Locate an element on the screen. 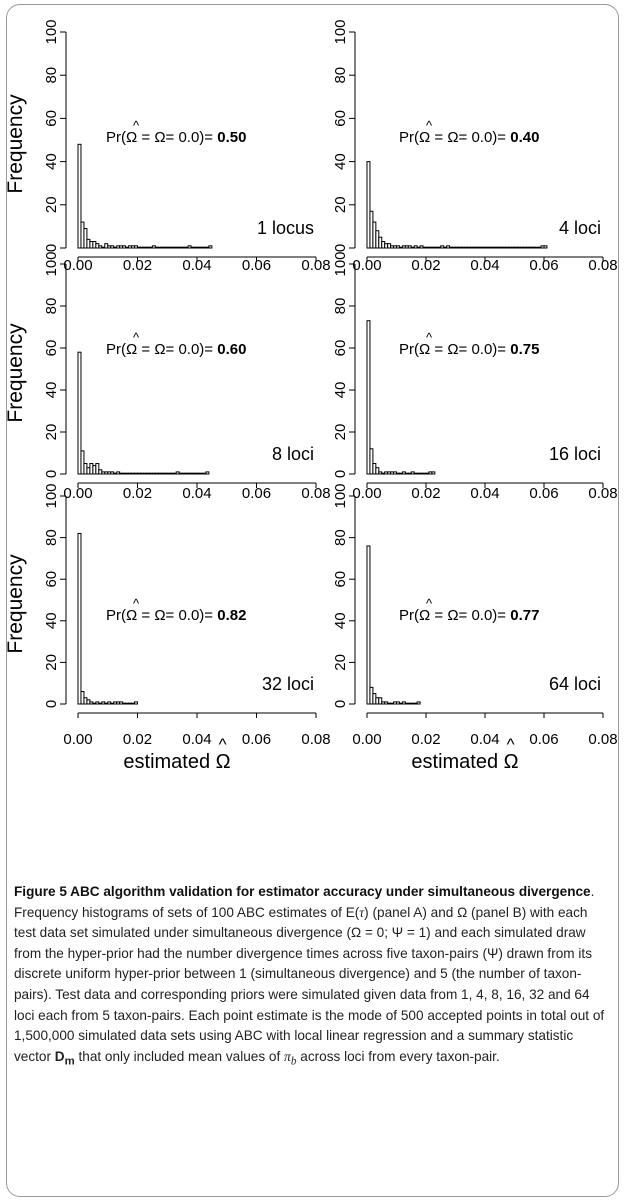 The width and height of the screenshot is (627, 1203). annotation-value: 0.60 is located at coordinates (231, 349).